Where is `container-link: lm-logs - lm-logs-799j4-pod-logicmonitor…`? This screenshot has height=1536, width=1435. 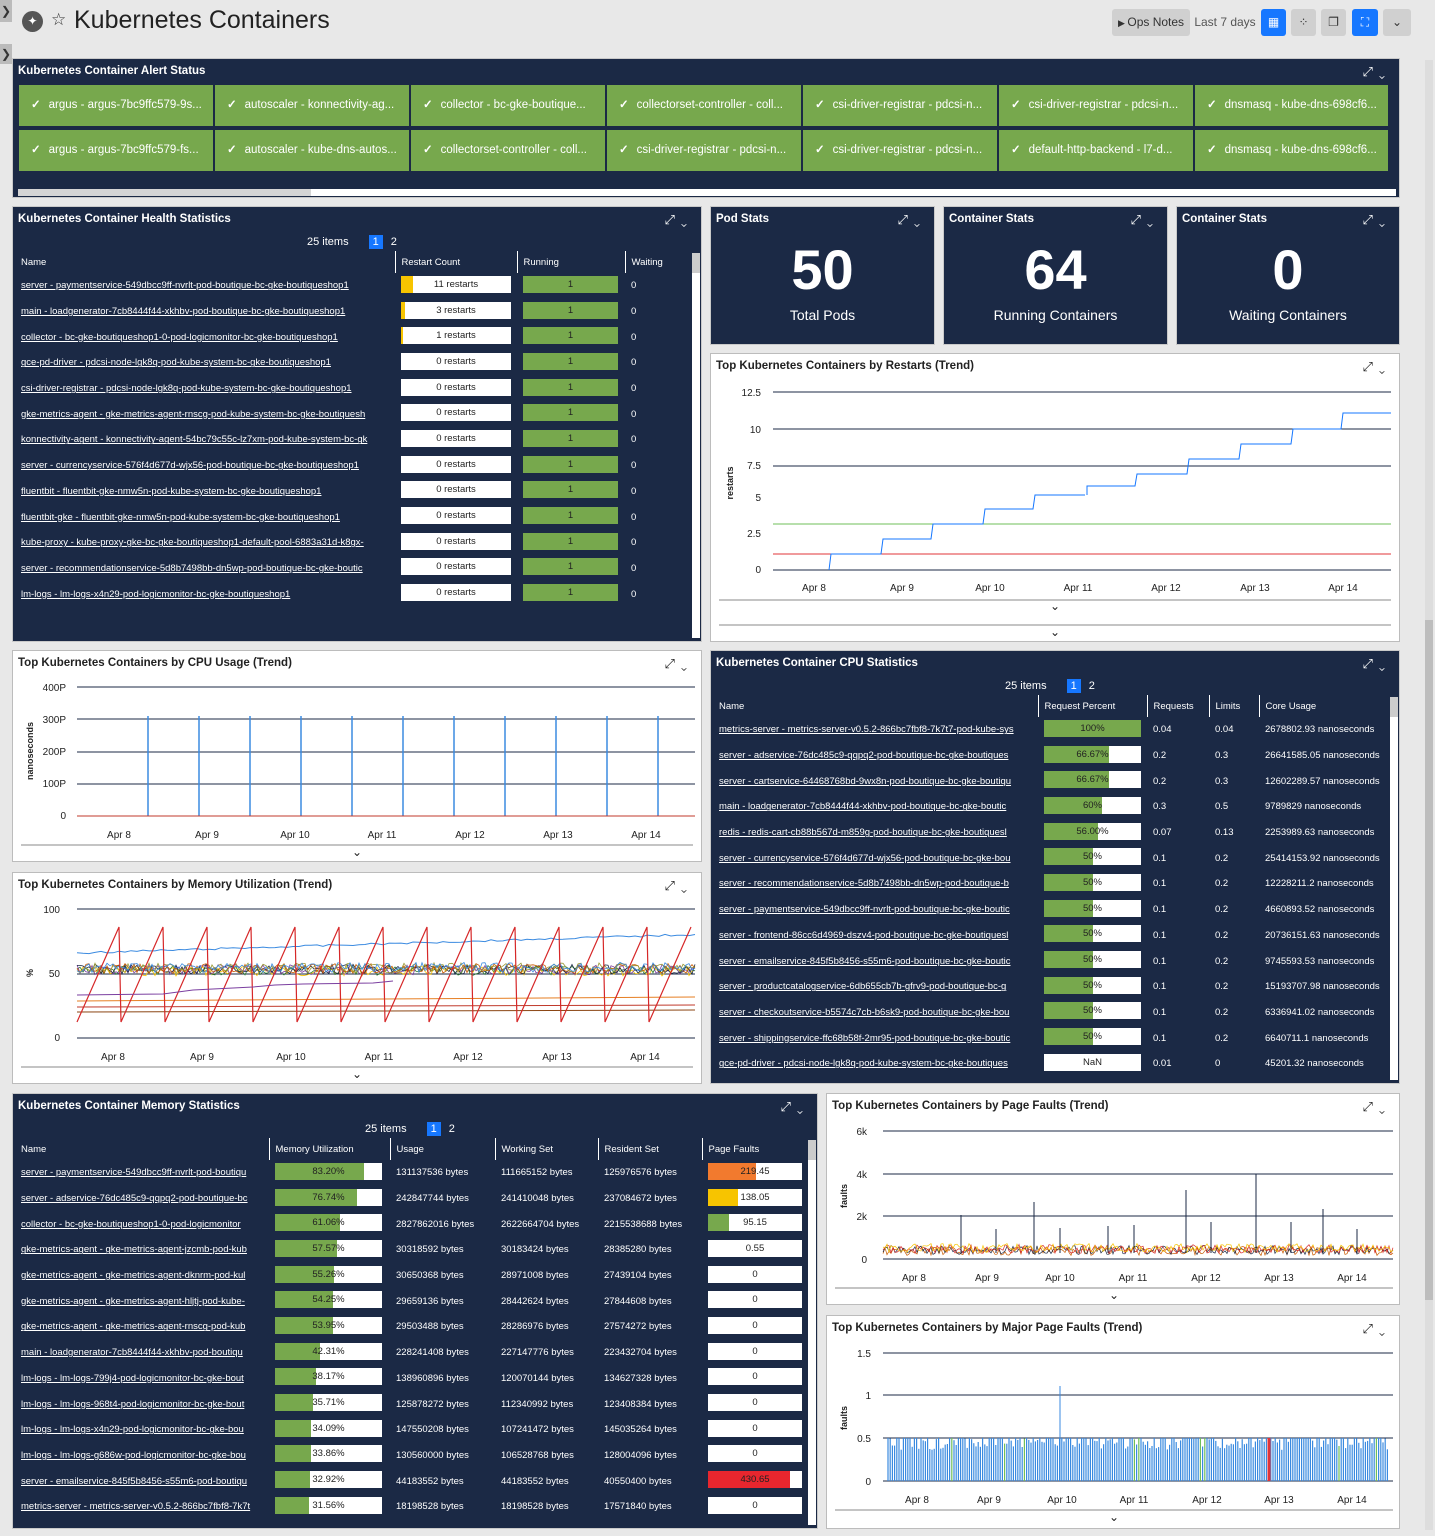 container-link: lm-logs - lm-logs-799j4-pod-logicmonitor… is located at coordinates (132, 1378).